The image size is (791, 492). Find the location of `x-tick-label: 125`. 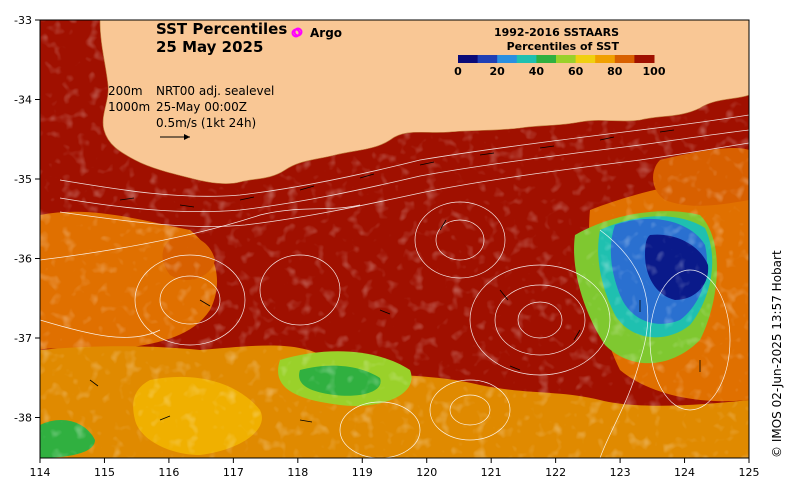

x-tick-label: 125 is located at coordinates (749, 472).